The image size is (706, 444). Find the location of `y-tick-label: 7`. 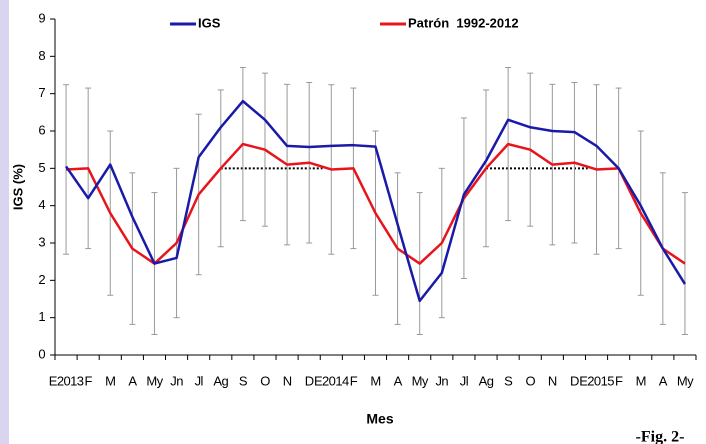

y-tick-label: 7 is located at coordinates (41, 92).